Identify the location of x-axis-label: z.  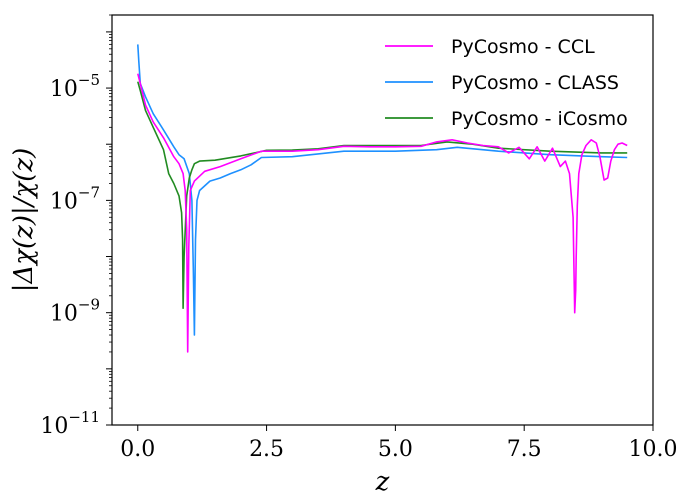
(382, 482).